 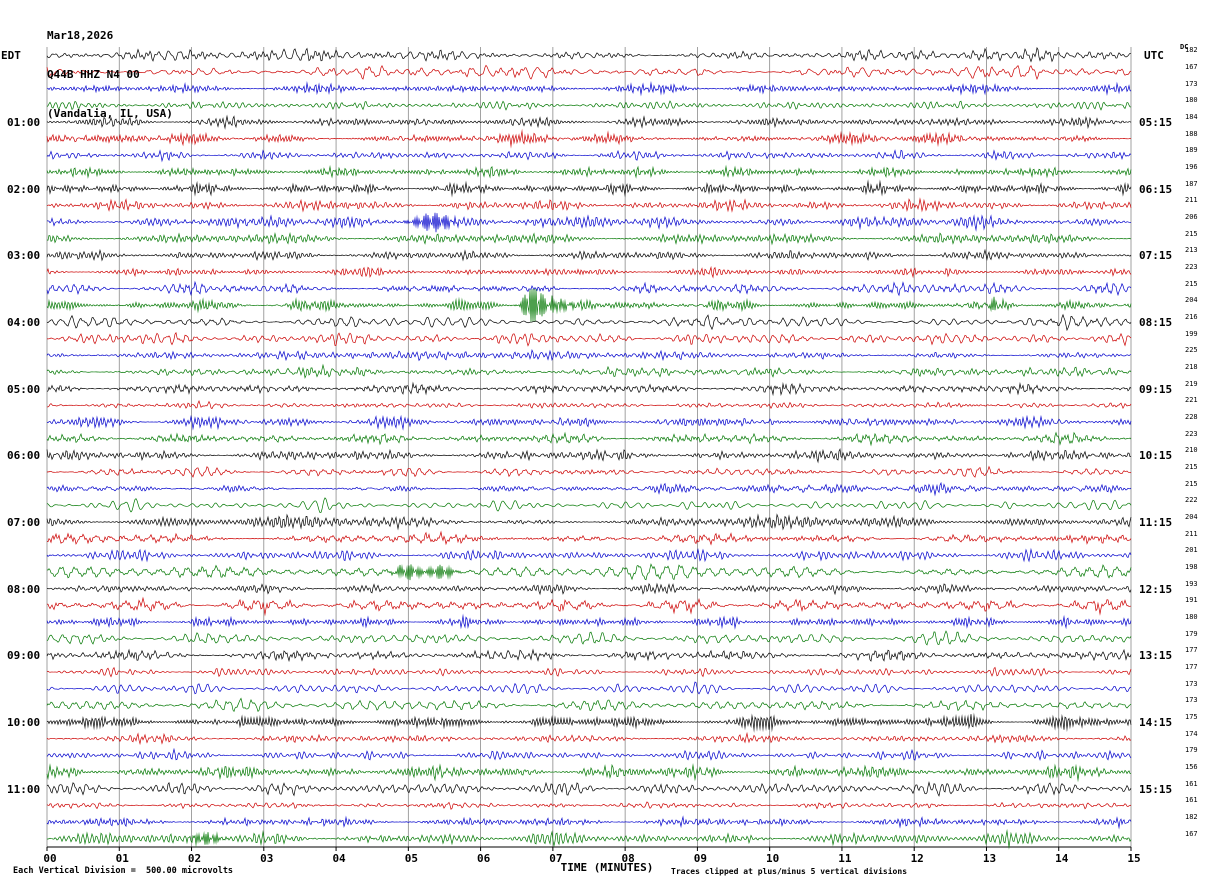 I want to click on dc-offset-value: 206, so click(x=1191, y=217).